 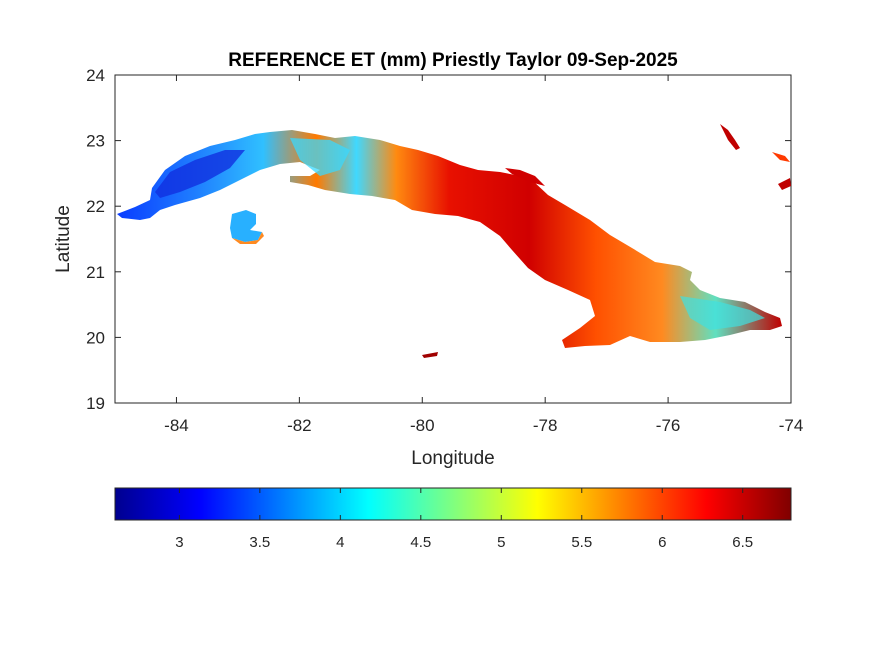 What do you see at coordinates (179, 542) in the screenshot?
I see `colorbar-tick-label: 3` at bounding box center [179, 542].